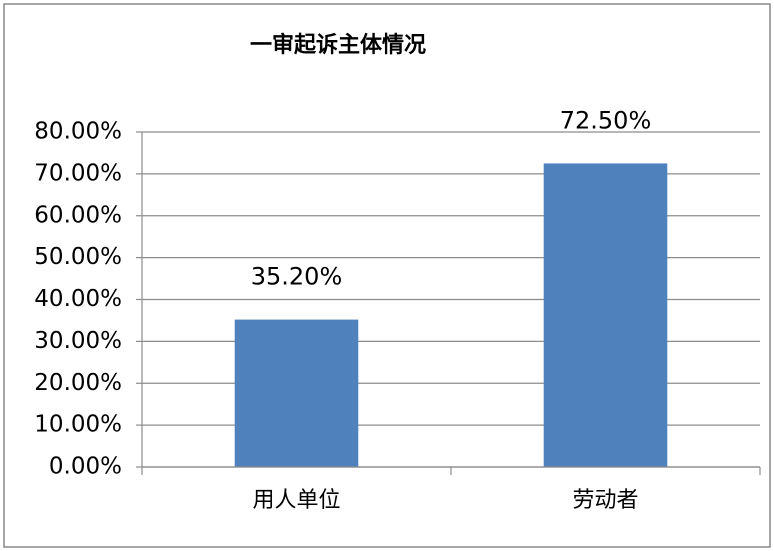 Image resolution: width=774 pixels, height=551 pixels. I want to click on y-tick-label: 80.00%, so click(78, 132).